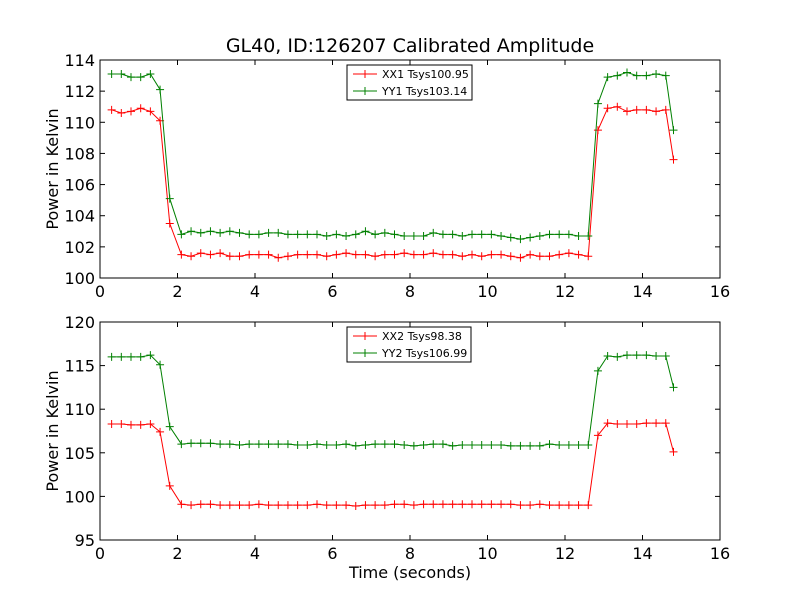 The height and width of the screenshot is (604, 800). Describe the element at coordinates (85, 540) in the screenshot. I see `y-tick-label: 95` at that location.